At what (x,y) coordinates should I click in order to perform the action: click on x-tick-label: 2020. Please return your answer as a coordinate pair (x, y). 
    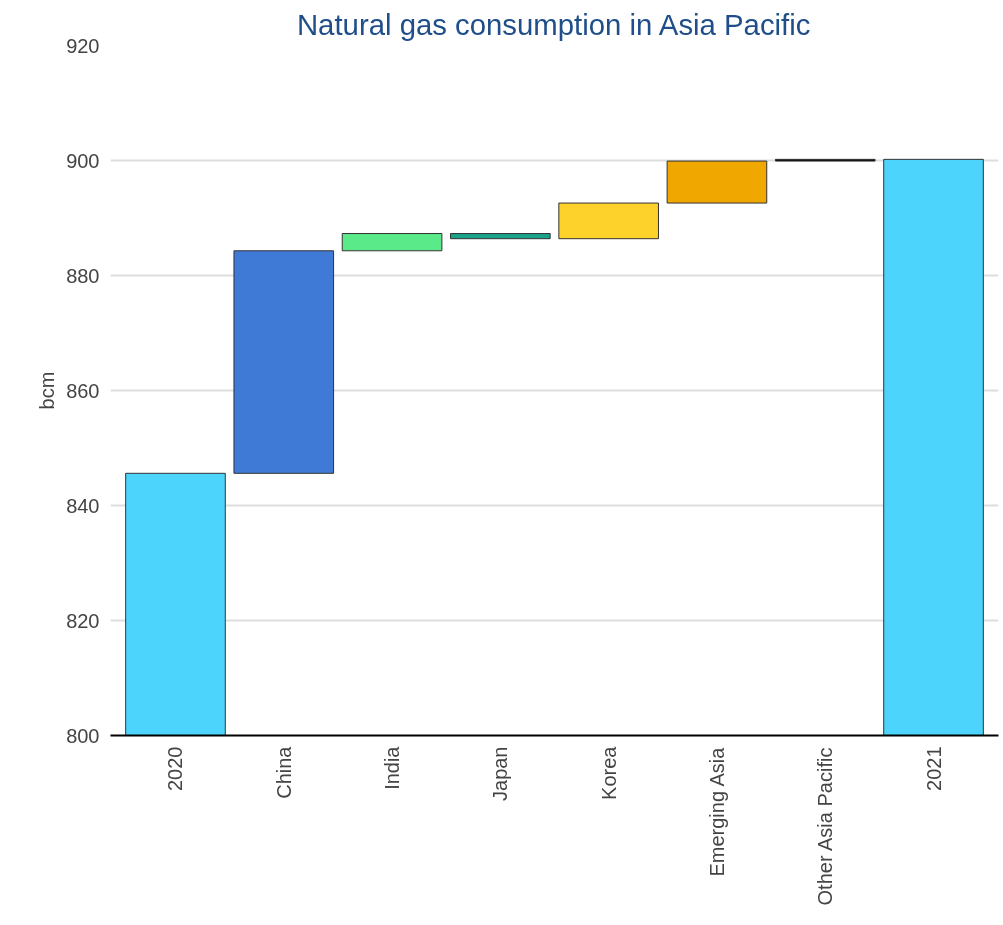
    Looking at the image, I should click on (175, 768).